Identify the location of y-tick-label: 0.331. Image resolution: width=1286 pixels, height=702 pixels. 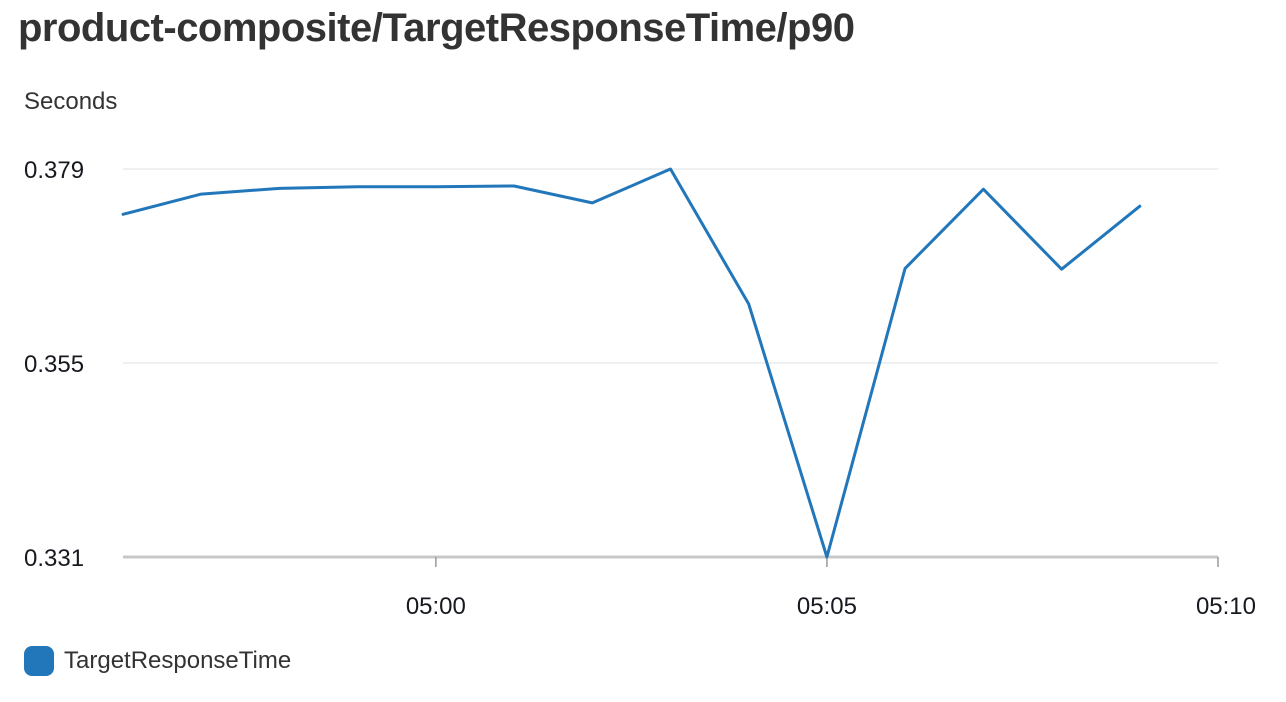
(54, 558).